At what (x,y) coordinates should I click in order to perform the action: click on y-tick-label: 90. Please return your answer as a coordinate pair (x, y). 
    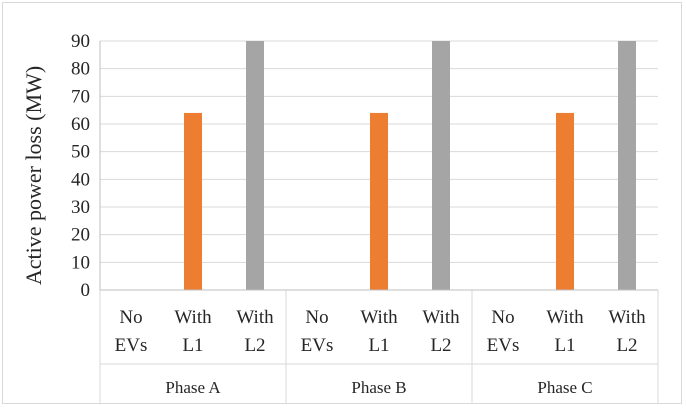
    Looking at the image, I should click on (80, 41).